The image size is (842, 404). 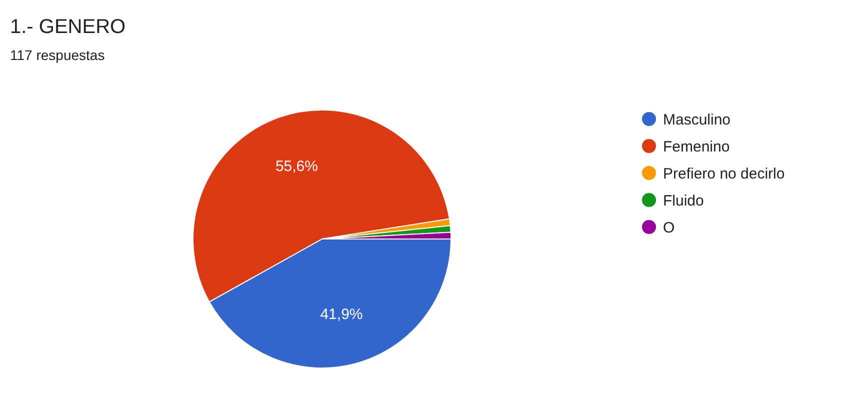 I want to click on data-label: 41,9%, so click(x=341, y=315).